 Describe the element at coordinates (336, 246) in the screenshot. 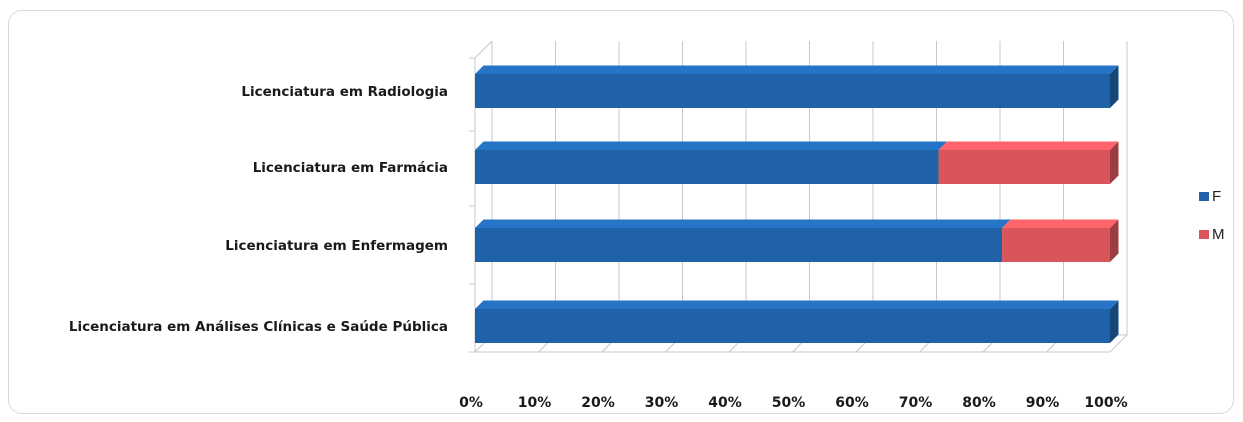

I see `category-label: Licenciatura em Enfermagem` at that location.